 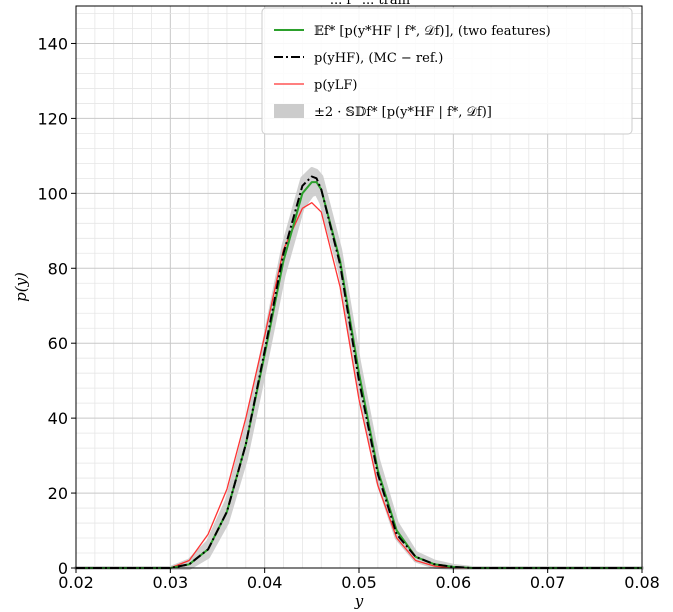 I want to click on x-tick-label: 0.08, so click(x=642, y=582).